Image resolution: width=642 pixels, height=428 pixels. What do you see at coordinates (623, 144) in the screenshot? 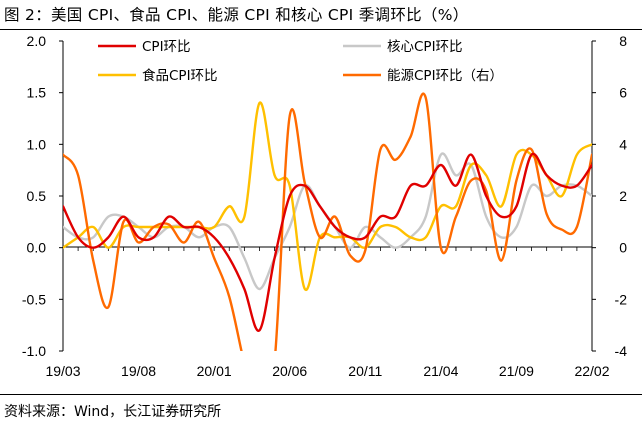
I see `right-tick-label: 4` at bounding box center [623, 144].